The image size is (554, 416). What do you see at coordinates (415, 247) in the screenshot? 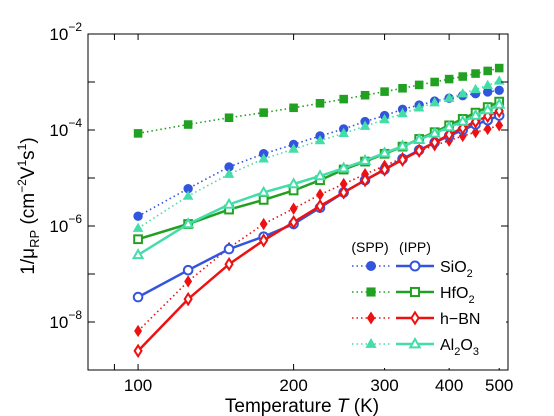
I see `legend-header-ipp: (IPP)` at bounding box center [415, 247].